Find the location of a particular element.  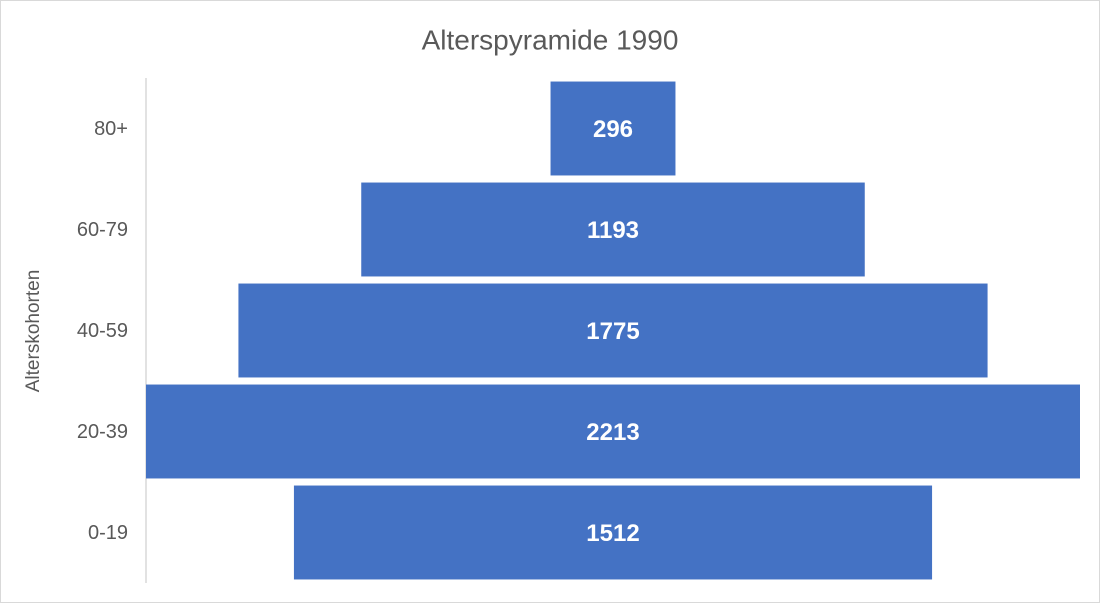

value-label: 296 is located at coordinates (613, 129).